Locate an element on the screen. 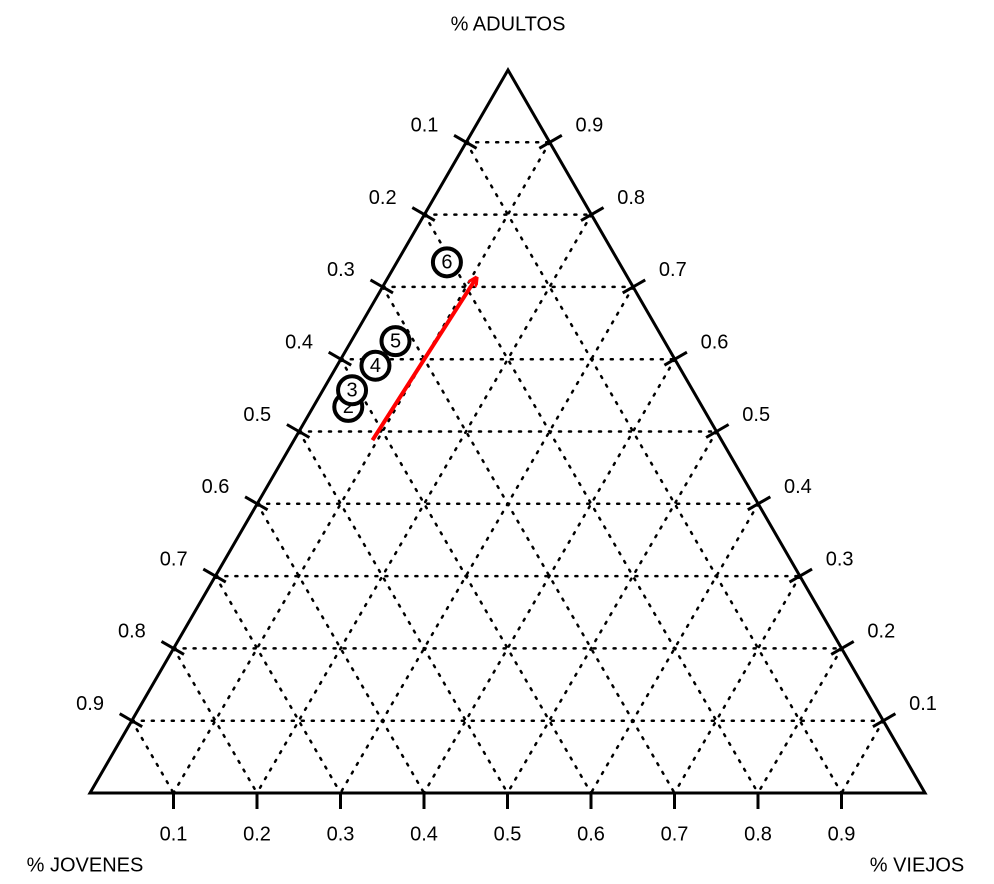  adultos-tick-label: 0.4 is located at coordinates (798, 487).